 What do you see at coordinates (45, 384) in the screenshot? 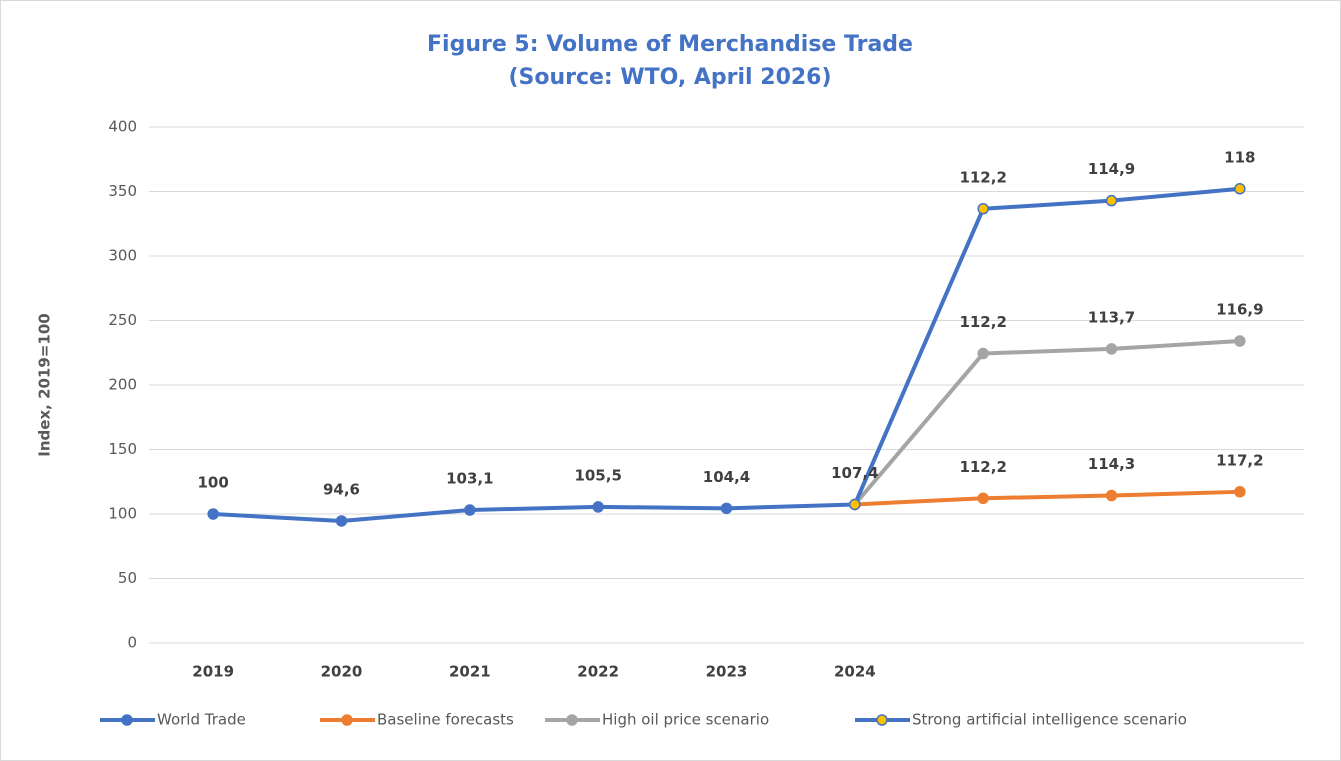
I see `y-axis-title: Index, 2019=100` at bounding box center [45, 384].